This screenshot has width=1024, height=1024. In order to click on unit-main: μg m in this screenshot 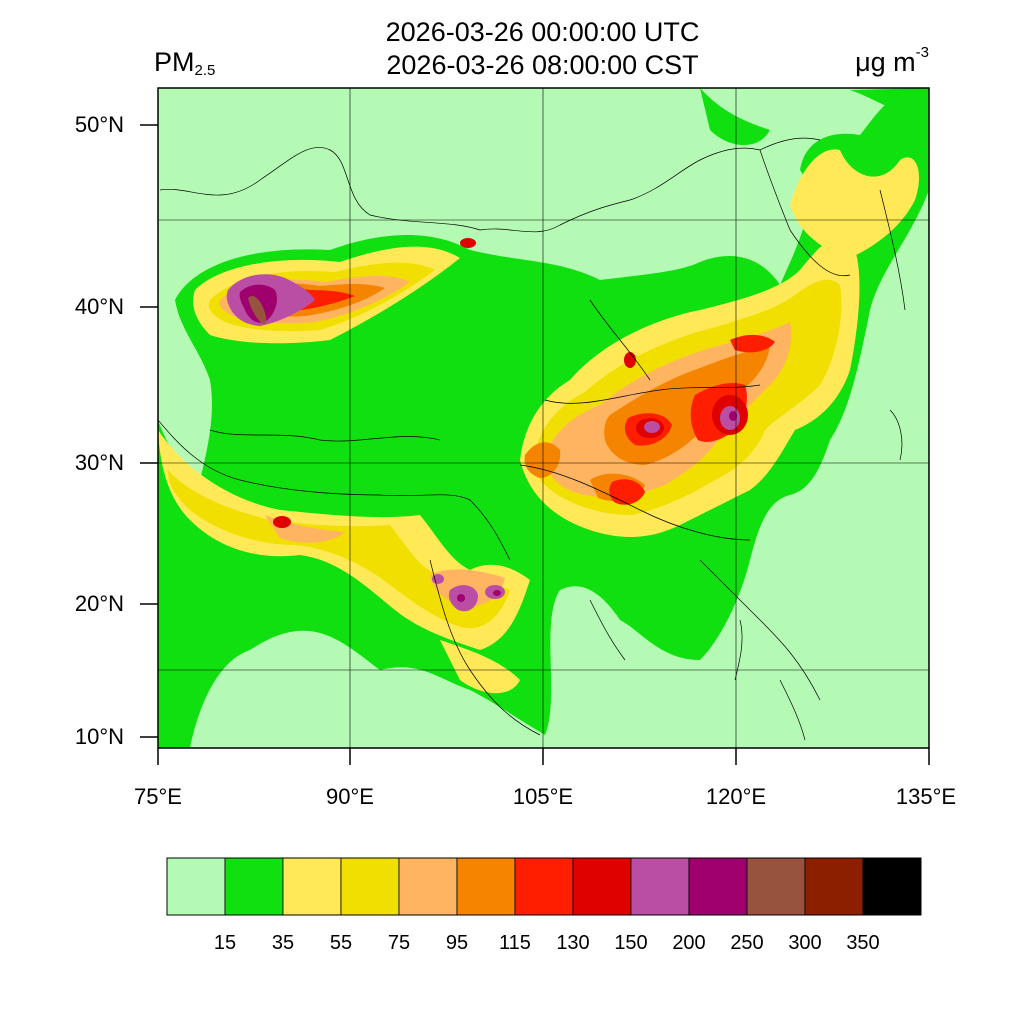, I will do `click(885, 62)`.